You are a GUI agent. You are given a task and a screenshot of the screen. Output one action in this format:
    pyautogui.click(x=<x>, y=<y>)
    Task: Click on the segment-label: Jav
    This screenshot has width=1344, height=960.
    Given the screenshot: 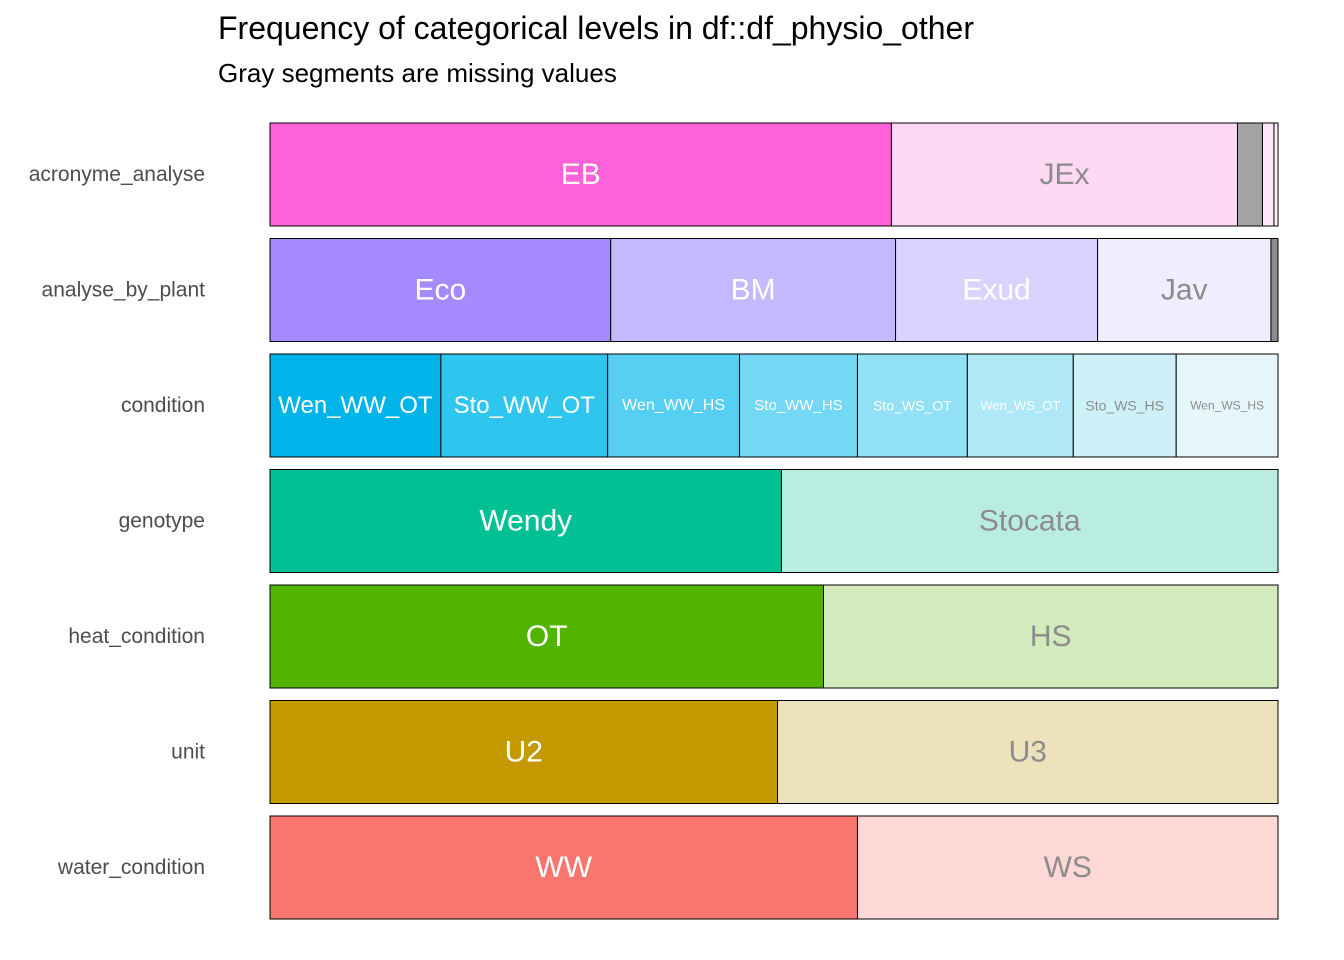 What is the action you would take?
    pyautogui.click(x=1184, y=290)
    